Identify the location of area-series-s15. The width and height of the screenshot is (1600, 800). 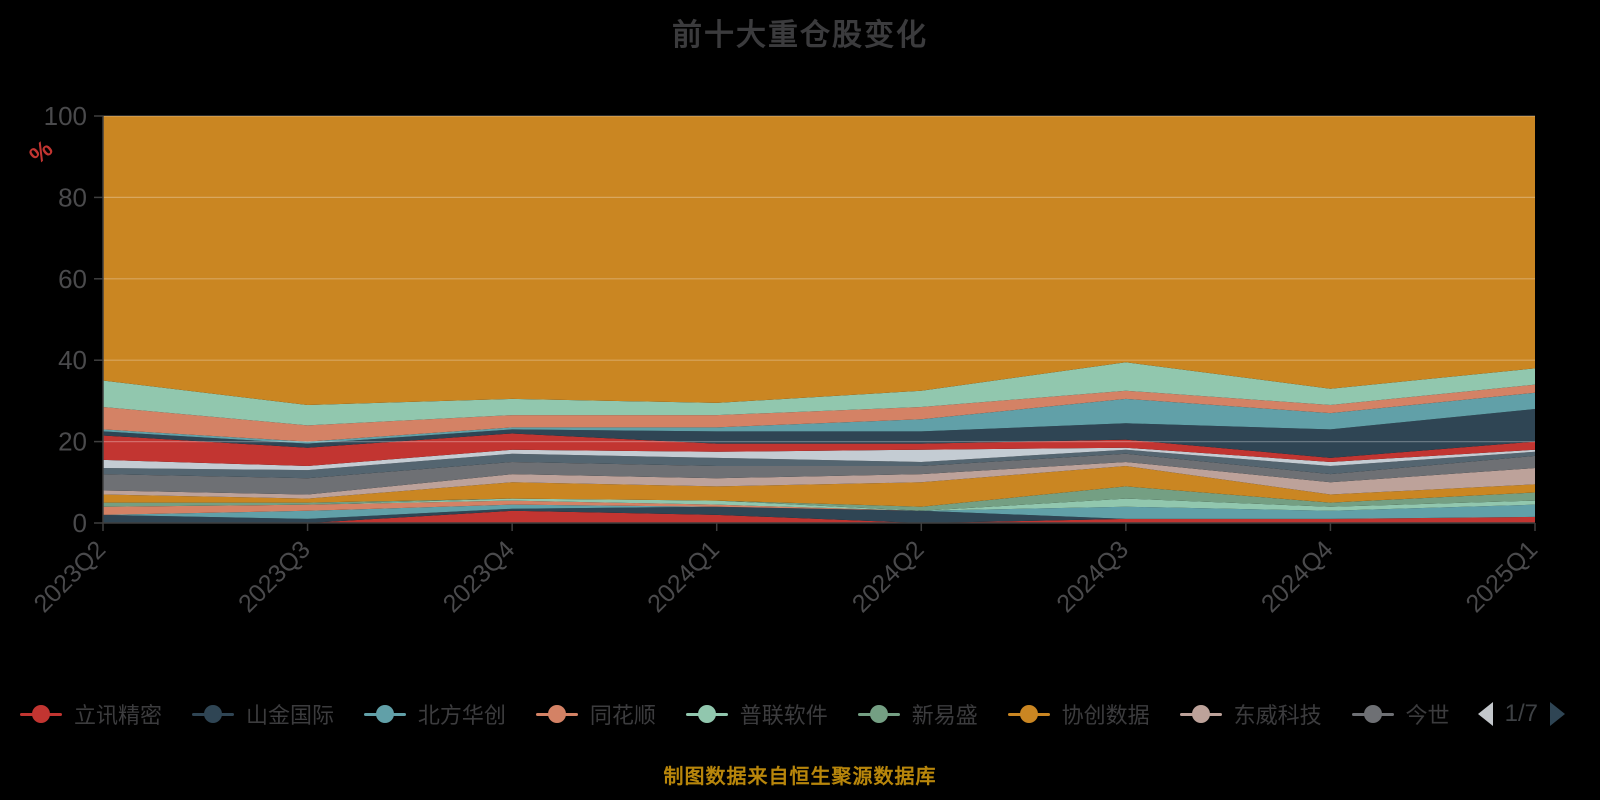
(819, 413).